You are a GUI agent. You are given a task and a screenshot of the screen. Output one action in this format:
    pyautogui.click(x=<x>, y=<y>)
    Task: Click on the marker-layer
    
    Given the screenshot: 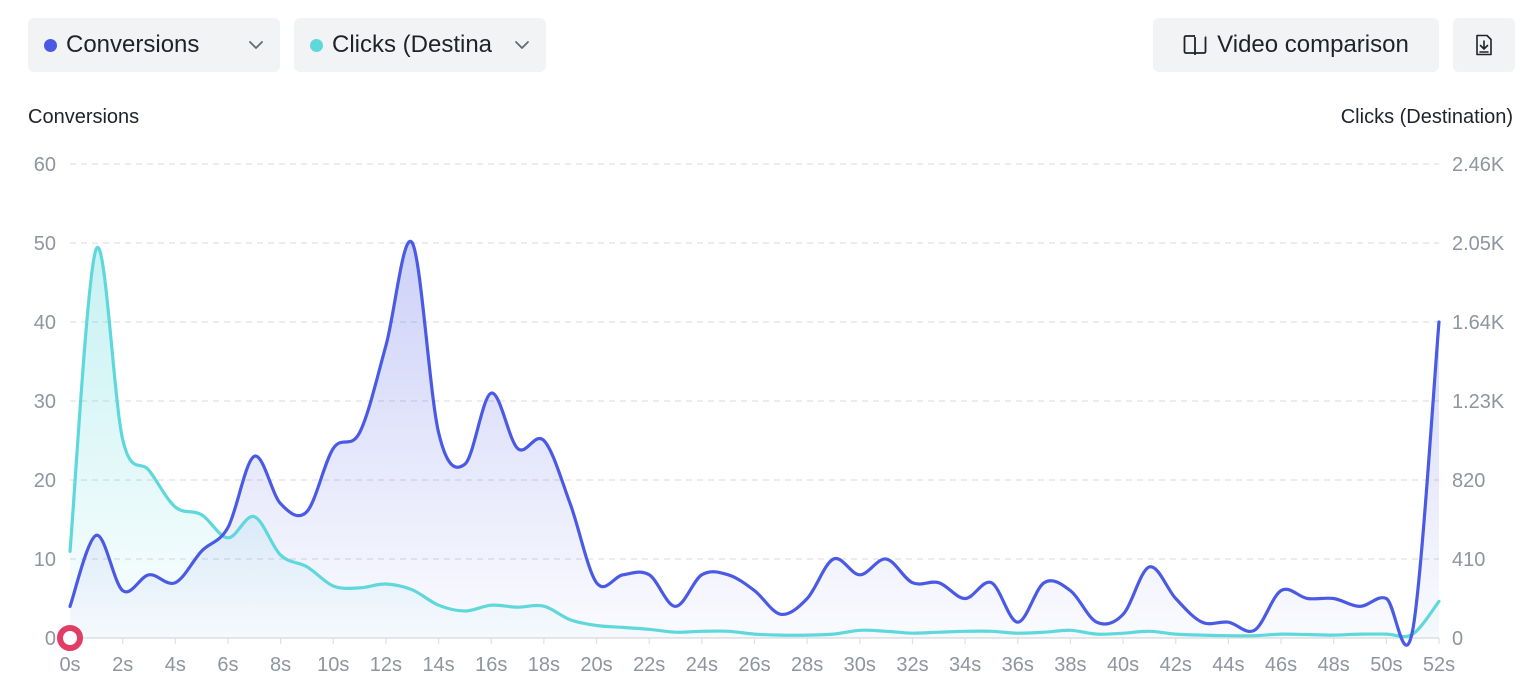 What is the action you would take?
    pyautogui.click(x=70, y=638)
    